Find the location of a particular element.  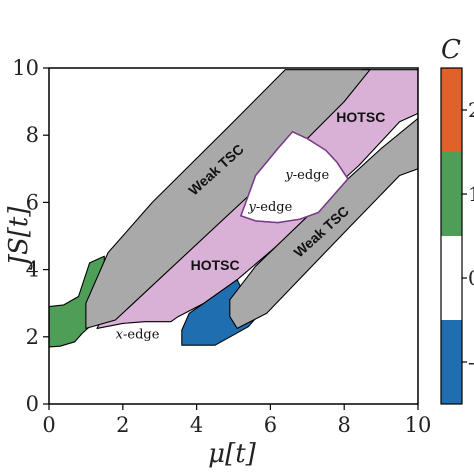

colorbar-tick-label: 1 is located at coordinates (471, 194).